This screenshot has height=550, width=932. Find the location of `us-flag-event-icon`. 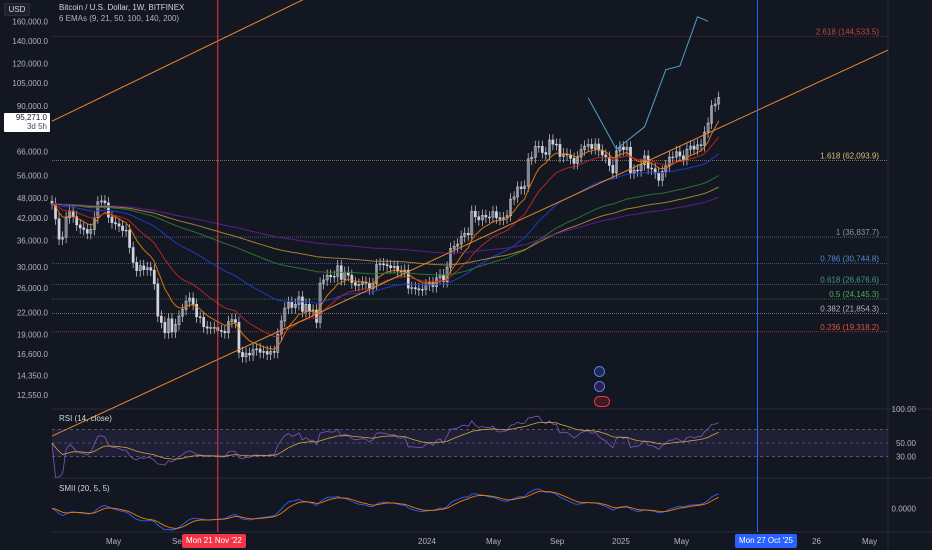

us-flag-event-icon is located at coordinates (602, 401).